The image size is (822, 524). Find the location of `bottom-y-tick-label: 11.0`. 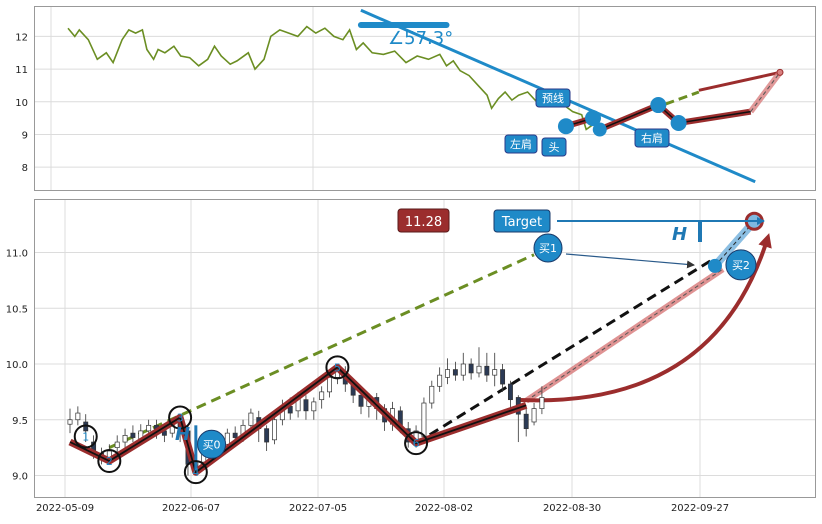

bottom-y-tick-label: 11.0 is located at coordinates (17, 254).